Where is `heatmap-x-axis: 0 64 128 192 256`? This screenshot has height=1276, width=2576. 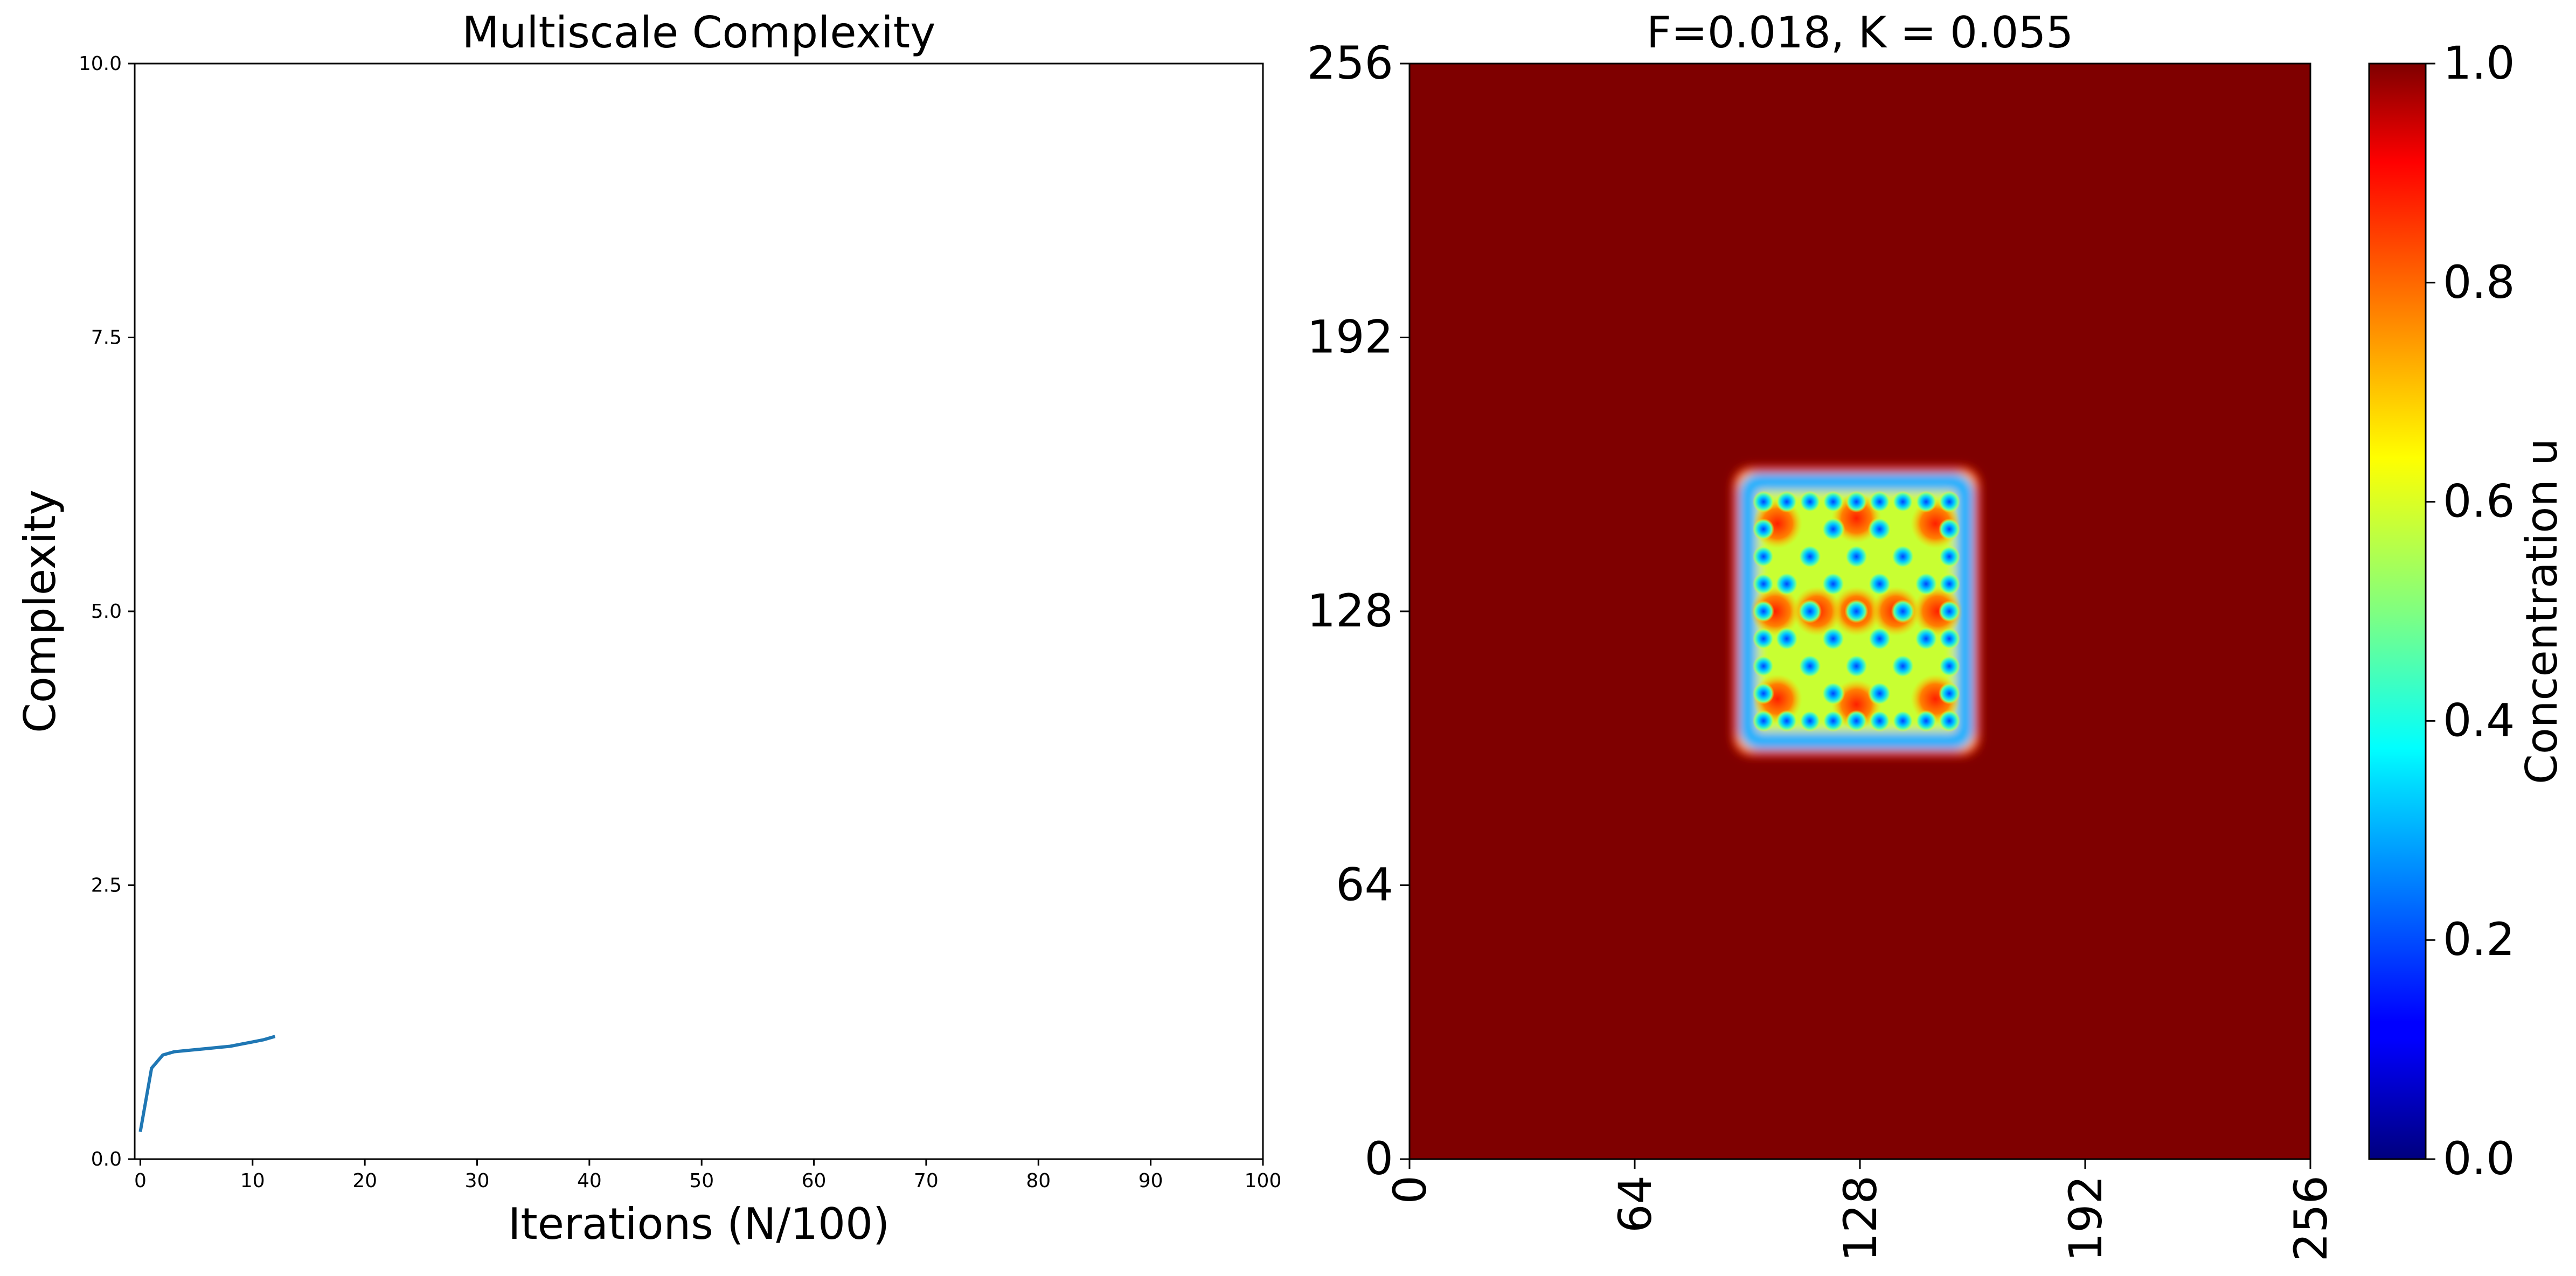 heatmap-x-axis: 0 64 128 192 256 is located at coordinates (1860, 1210).